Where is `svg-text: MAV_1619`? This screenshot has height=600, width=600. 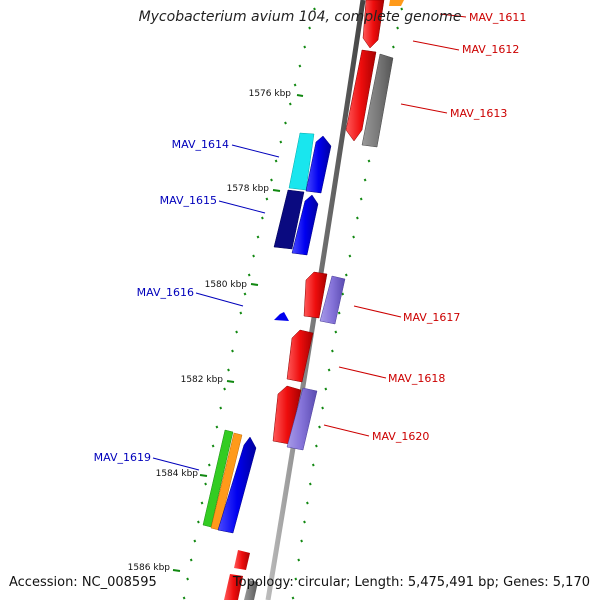 svg-text: MAV_1619 is located at coordinates (122, 457).